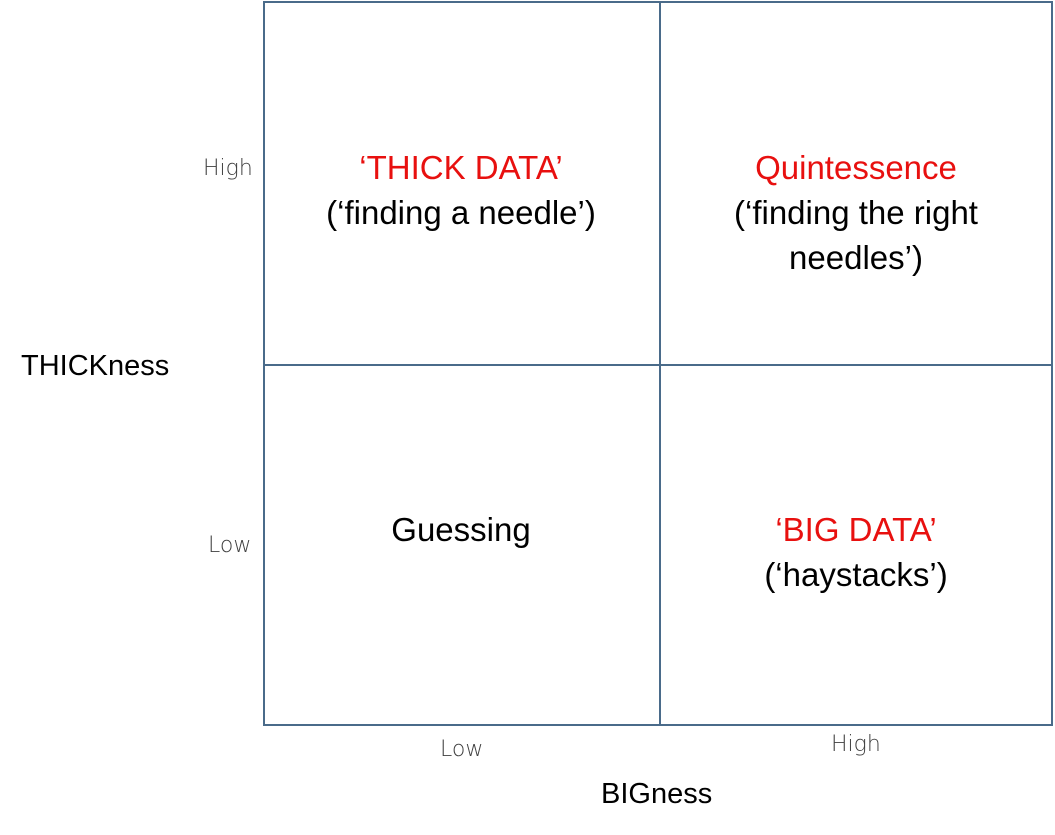 The width and height of the screenshot is (1055, 835). What do you see at coordinates (228, 168) in the screenshot?
I see `y-axis-tick-high: High` at bounding box center [228, 168].